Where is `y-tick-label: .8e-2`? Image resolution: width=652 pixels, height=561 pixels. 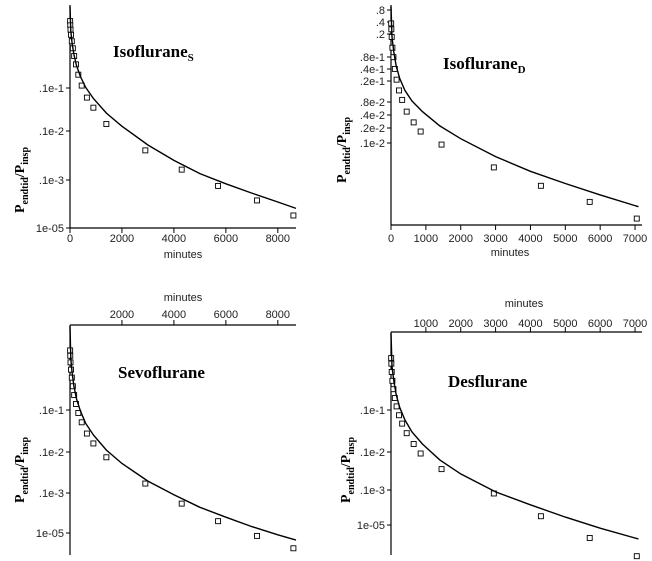
y-tick-label: .8e-2 is located at coordinates (372, 103).